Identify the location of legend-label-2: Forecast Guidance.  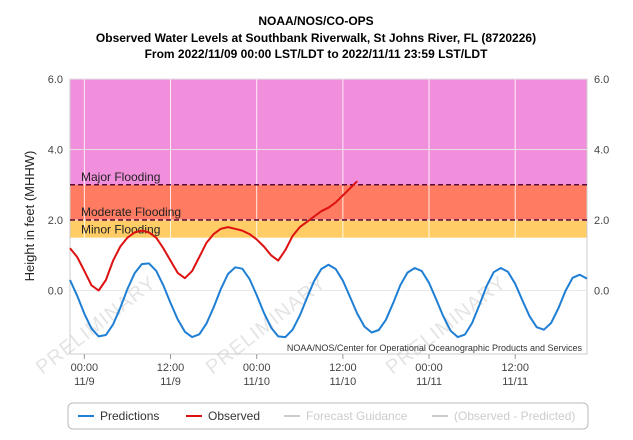
(357, 416).